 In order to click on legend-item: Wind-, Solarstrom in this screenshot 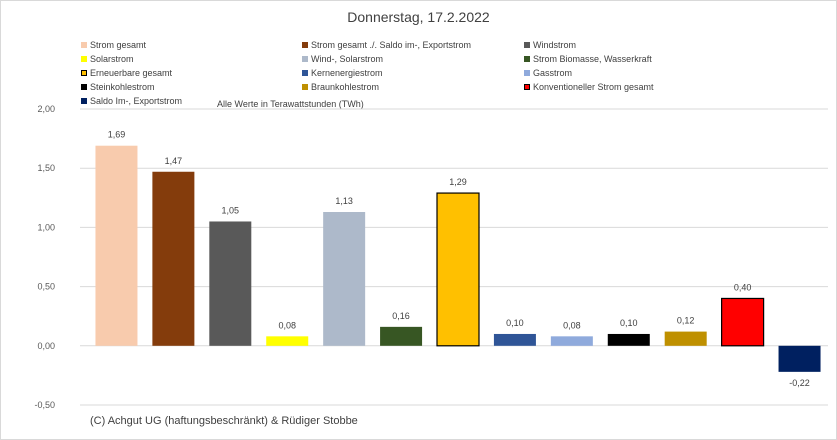, I will do `click(342, 59)`.